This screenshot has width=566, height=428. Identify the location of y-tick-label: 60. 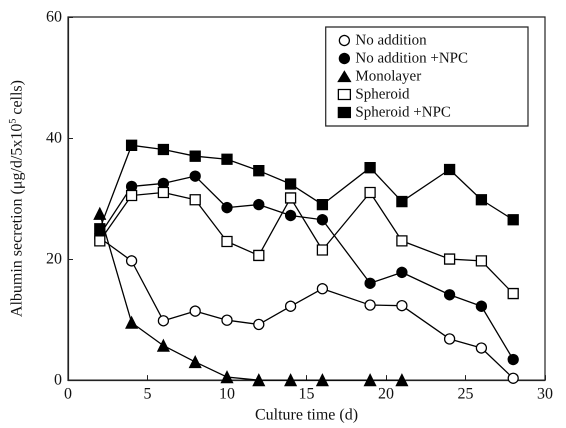
(54, 17).